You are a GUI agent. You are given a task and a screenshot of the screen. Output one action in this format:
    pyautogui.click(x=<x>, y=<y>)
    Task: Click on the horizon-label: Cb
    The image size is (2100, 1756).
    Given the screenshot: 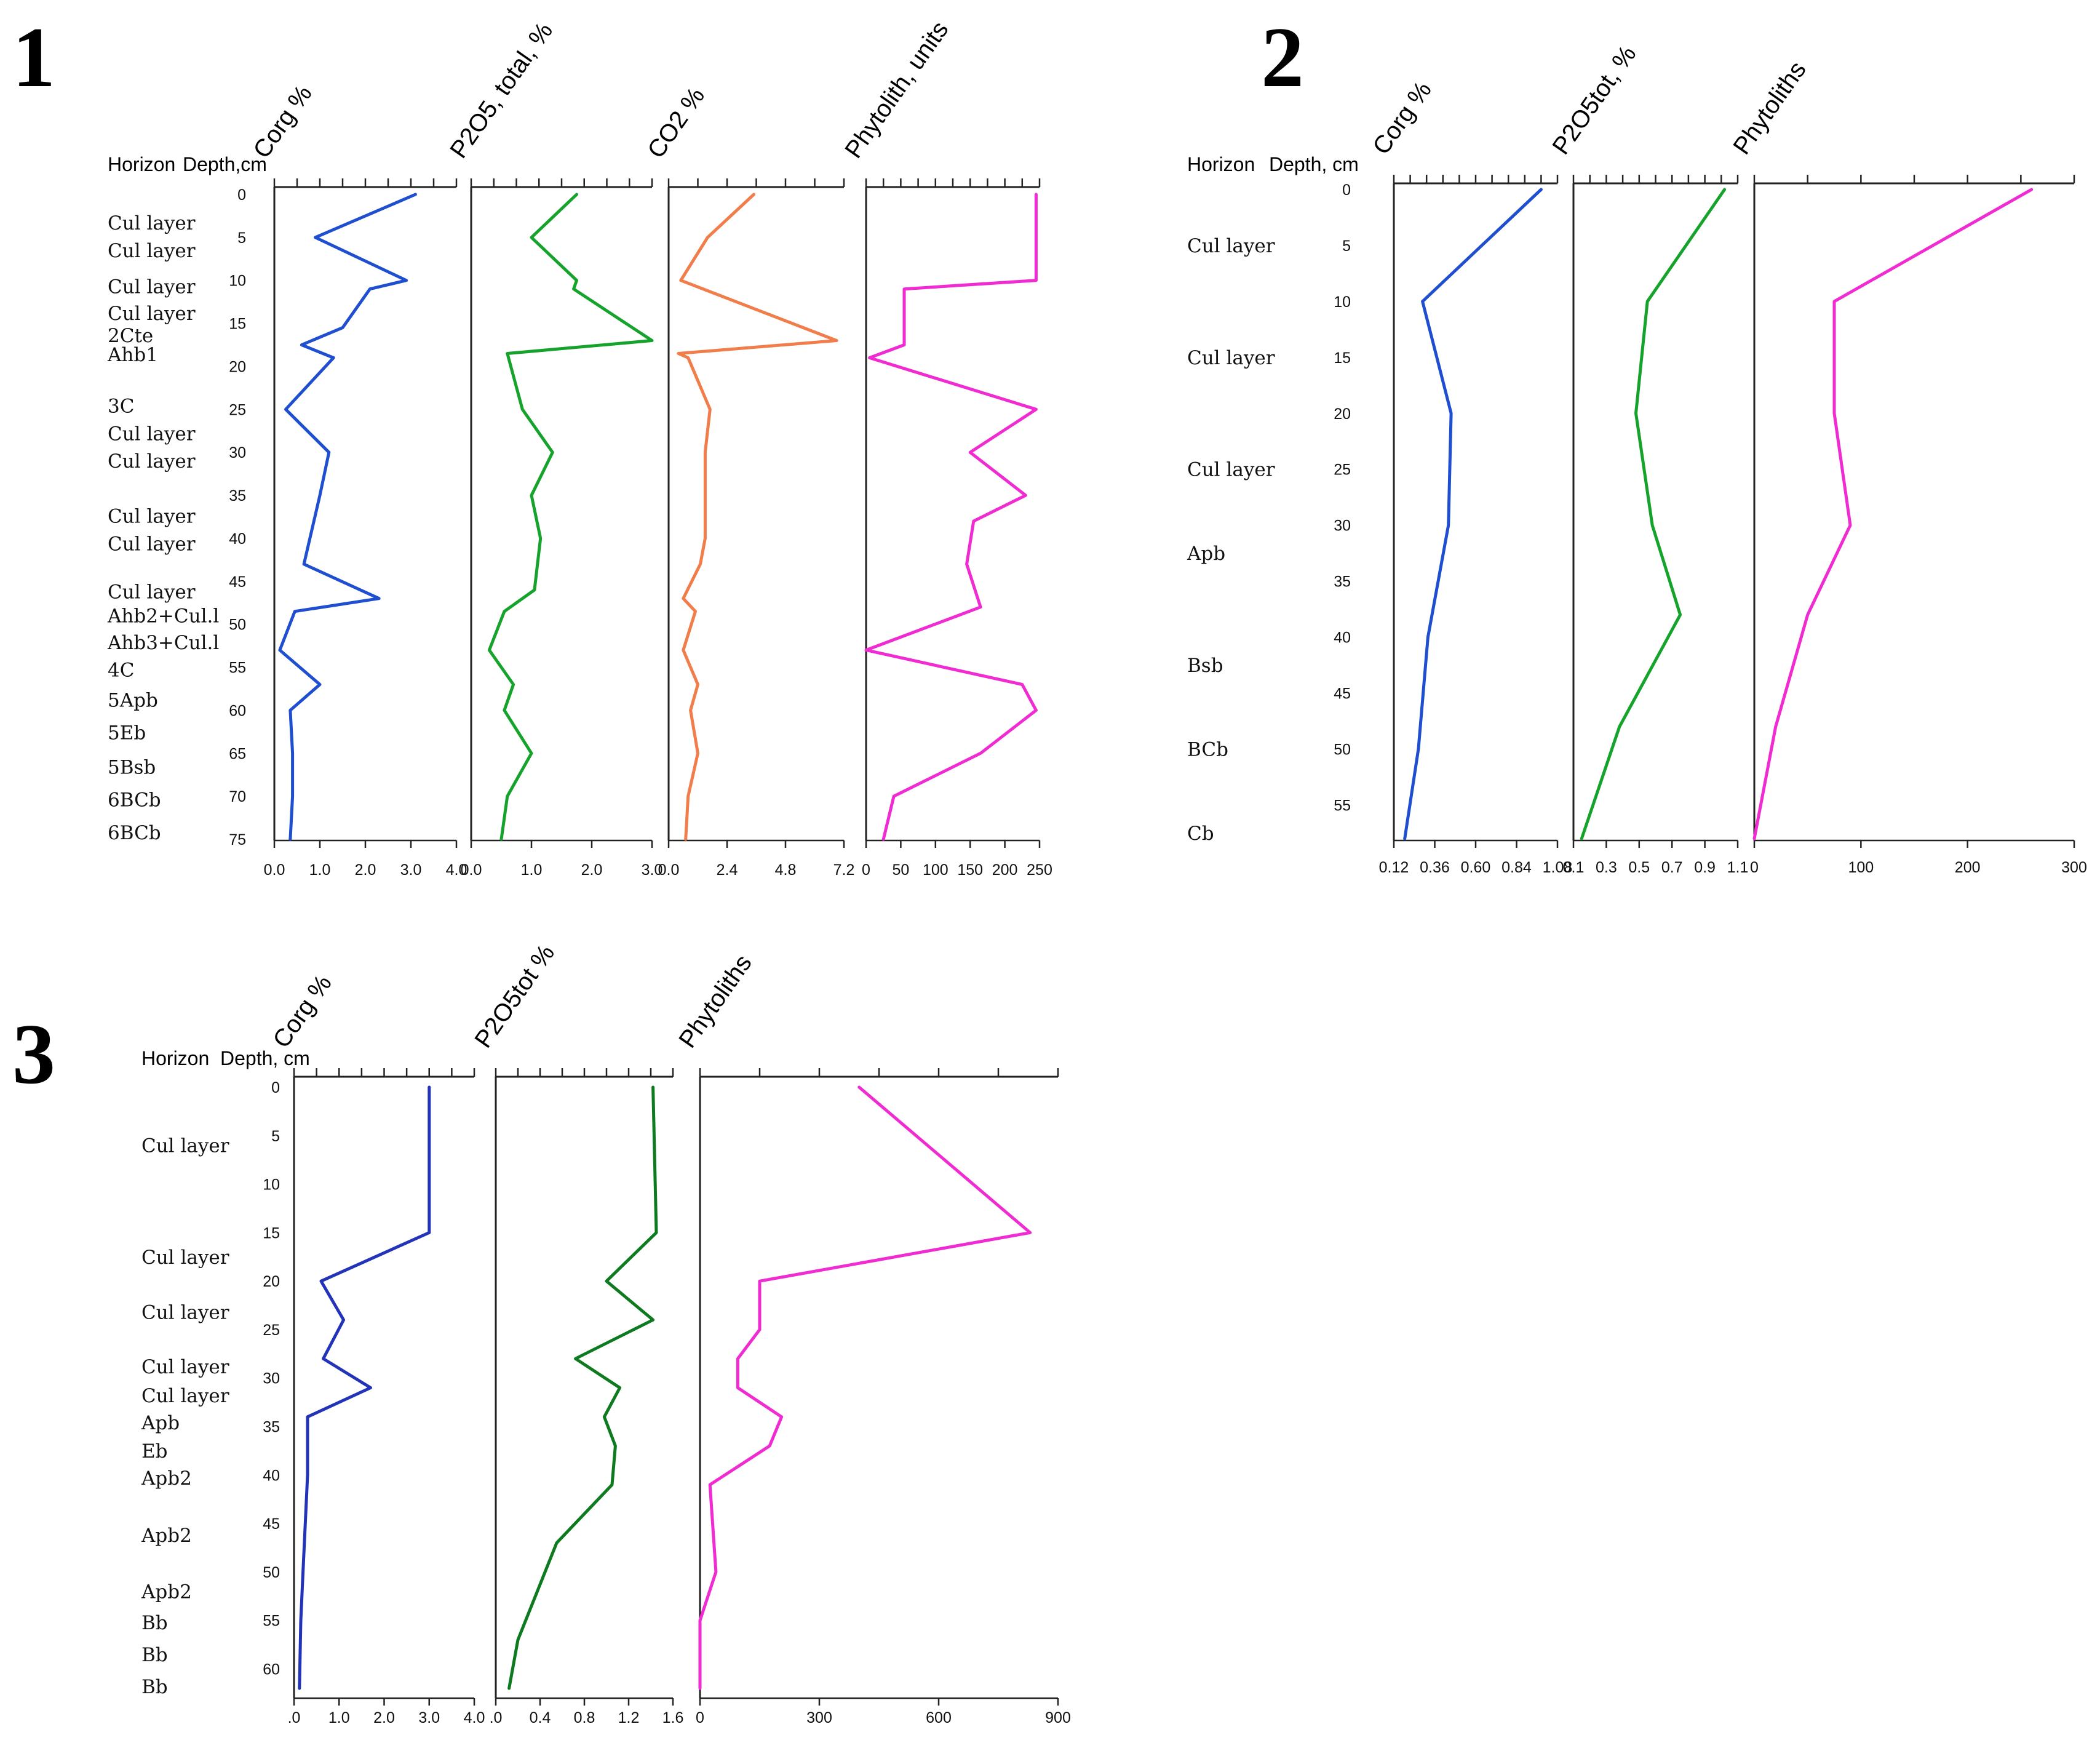 What is the action you would take?
    pyautogui.click(x=1200, y=834)
    